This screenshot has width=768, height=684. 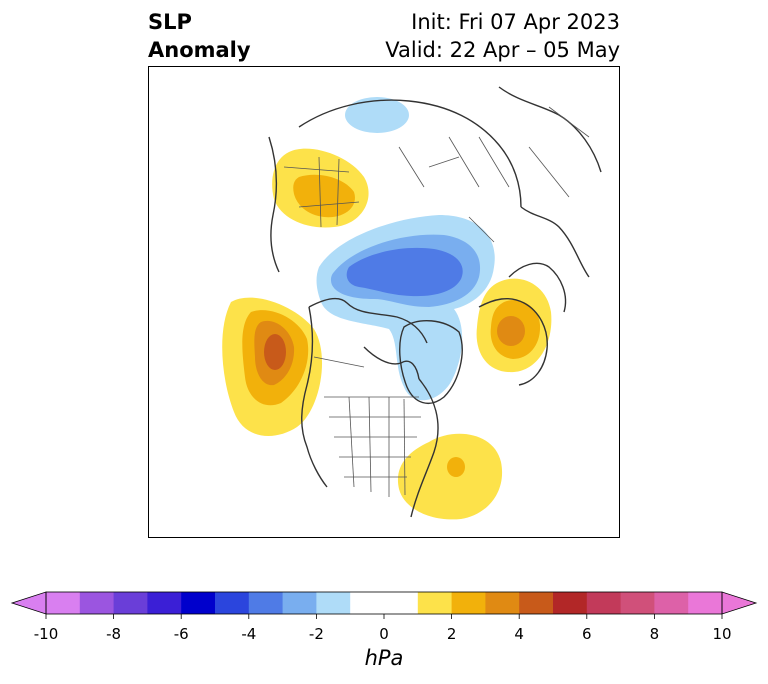 I want to click on colorbar-segments, so click(x=384, y=603).